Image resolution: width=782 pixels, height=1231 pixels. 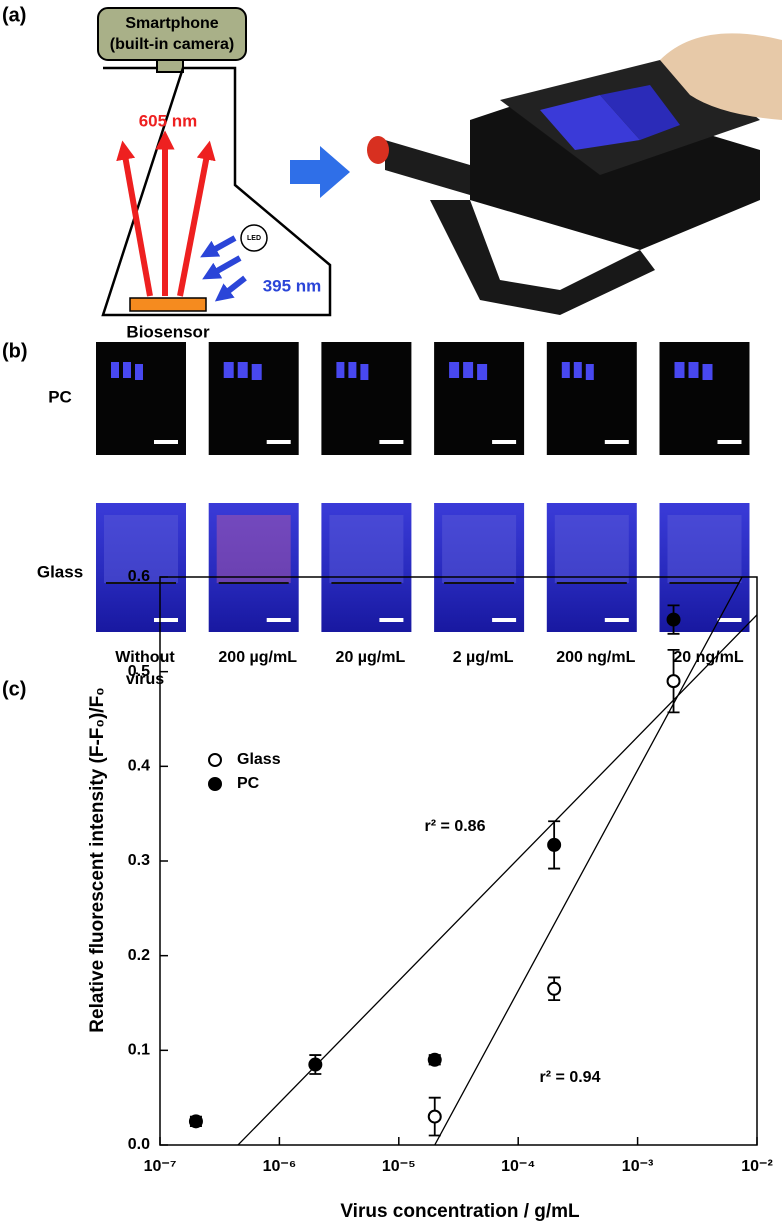 I want to click on panel-label: (b), so click(x=15, y=351).